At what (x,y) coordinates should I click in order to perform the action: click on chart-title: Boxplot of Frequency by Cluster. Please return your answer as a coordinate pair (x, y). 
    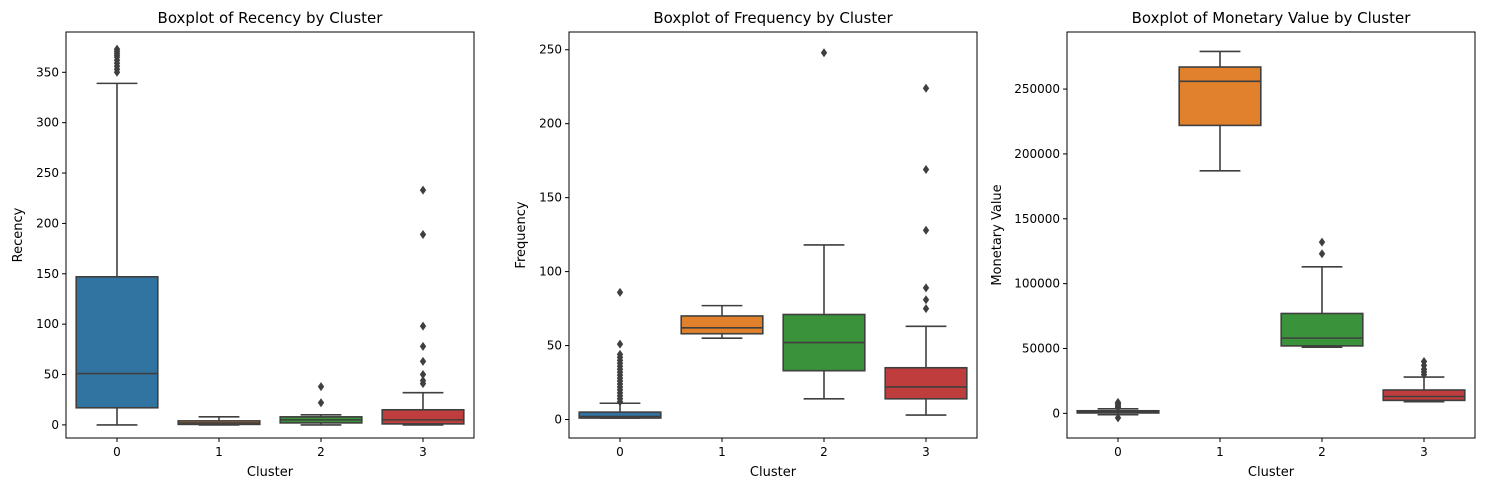
    Looking at the image, I should click on (773, 18).